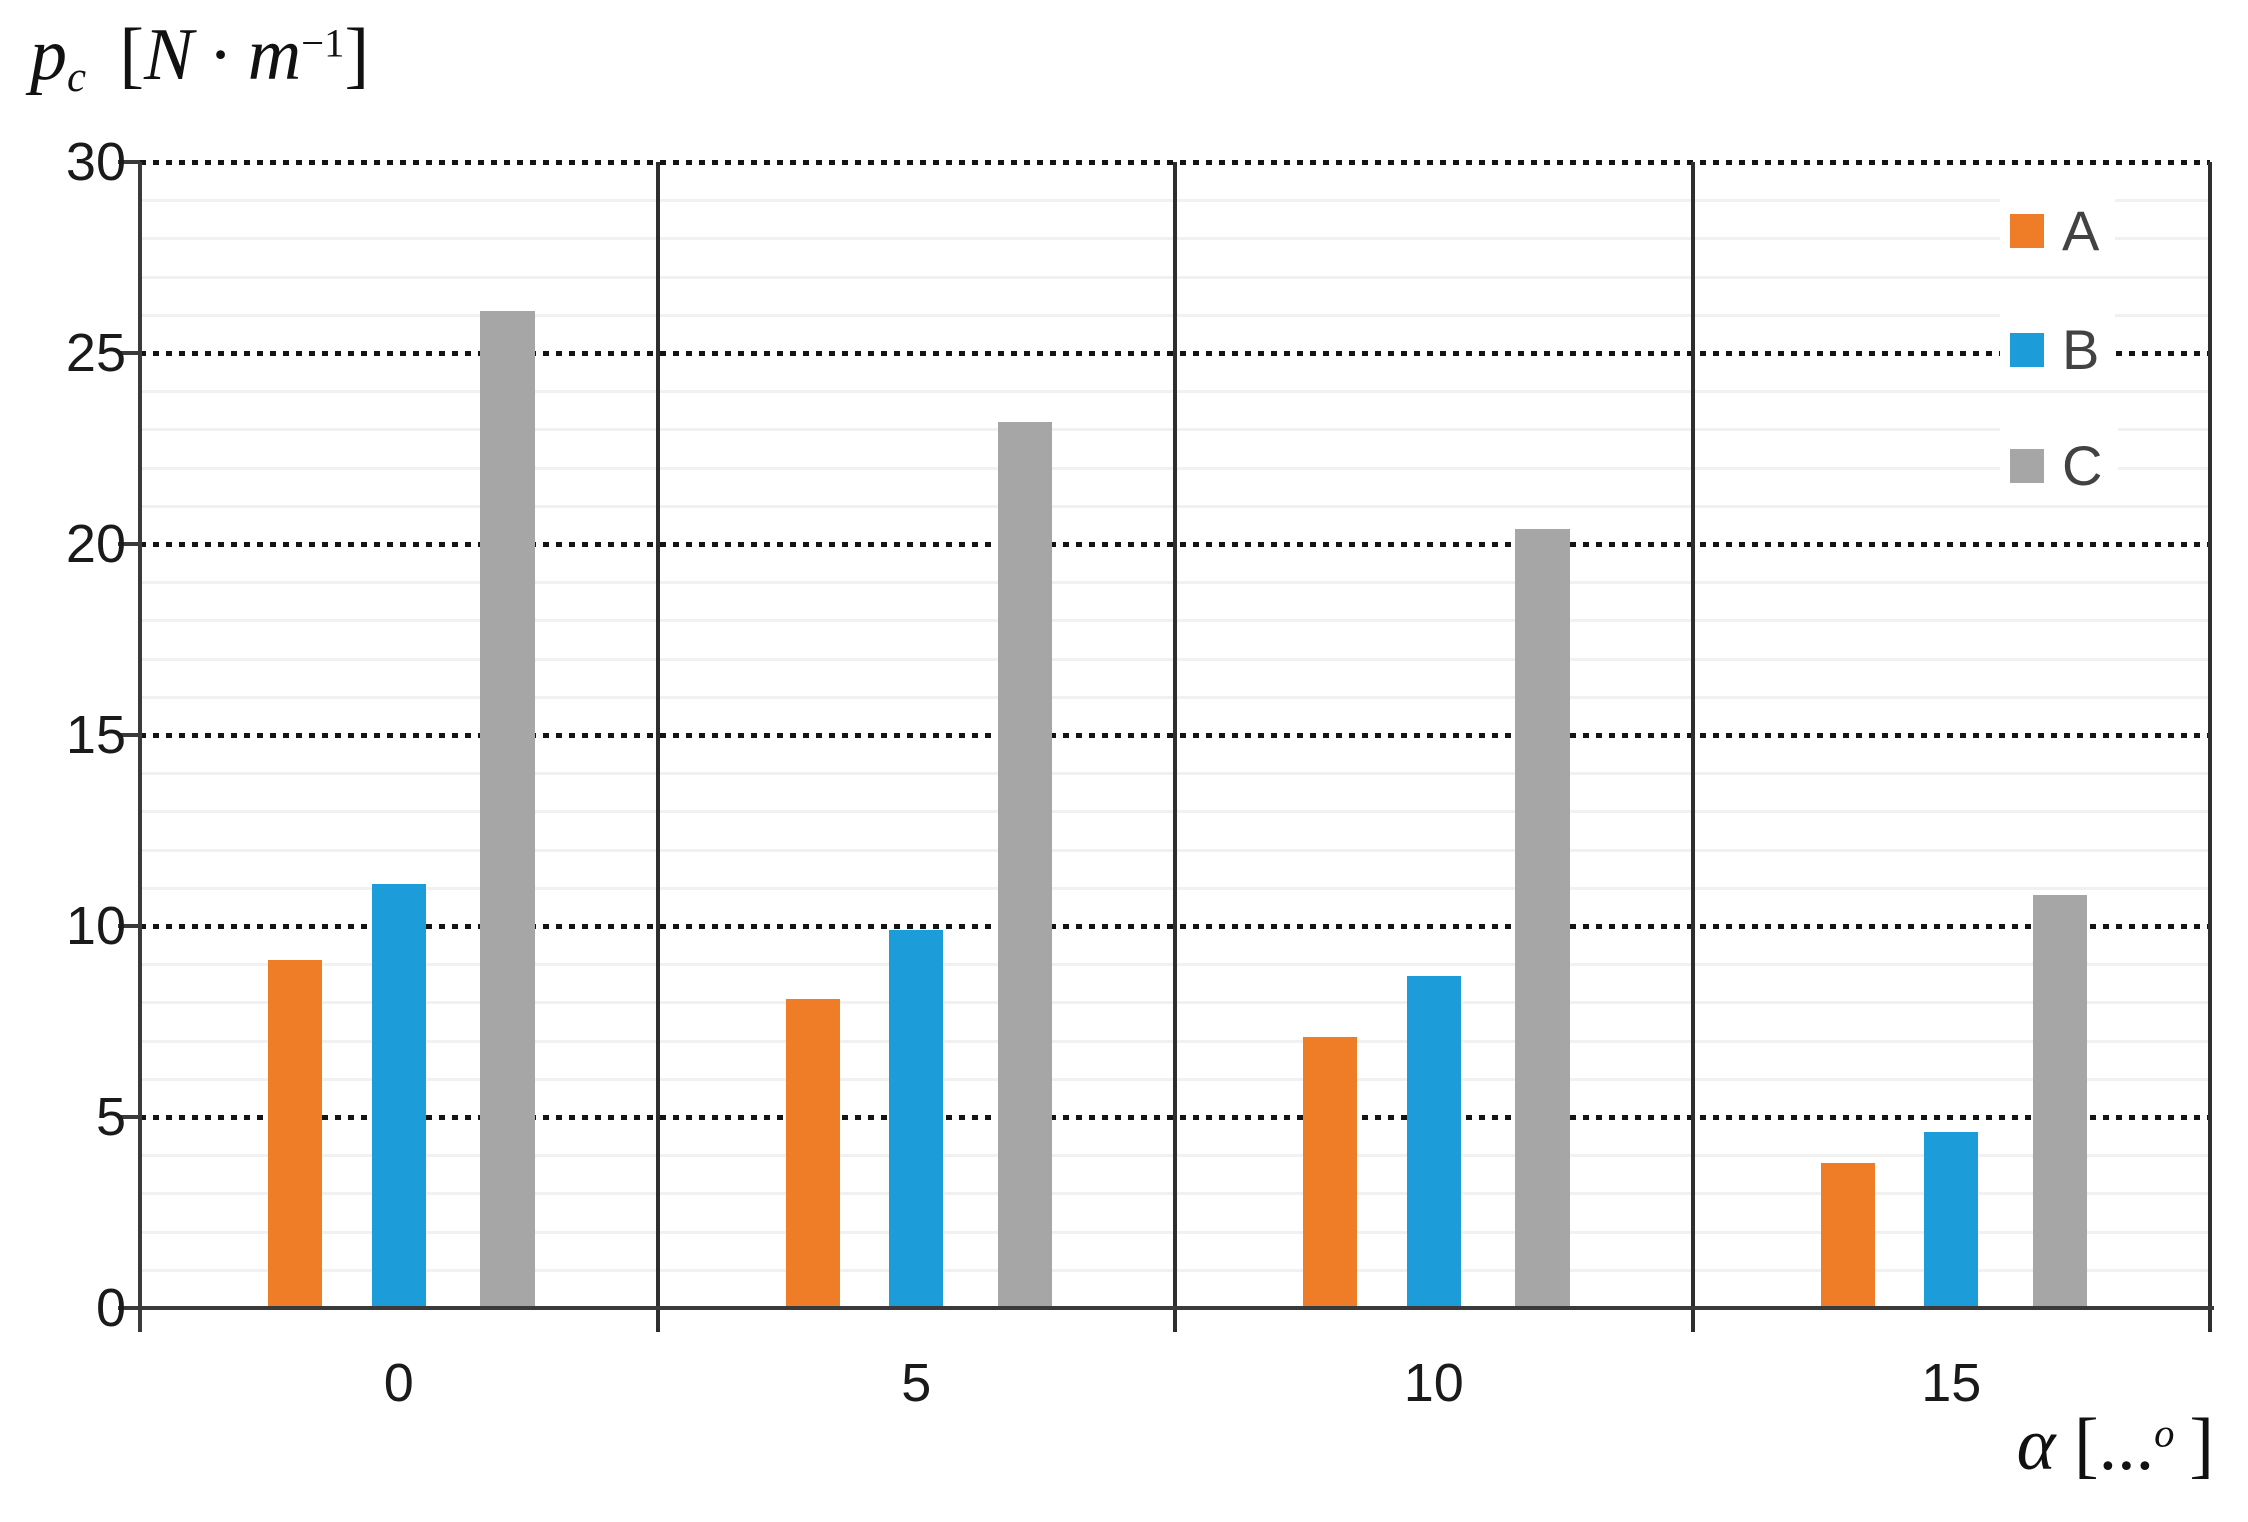 This screenshot has height=1522, width=2248. I want to click on y-axis-unit-open-bracket: [, so click(132, 55).